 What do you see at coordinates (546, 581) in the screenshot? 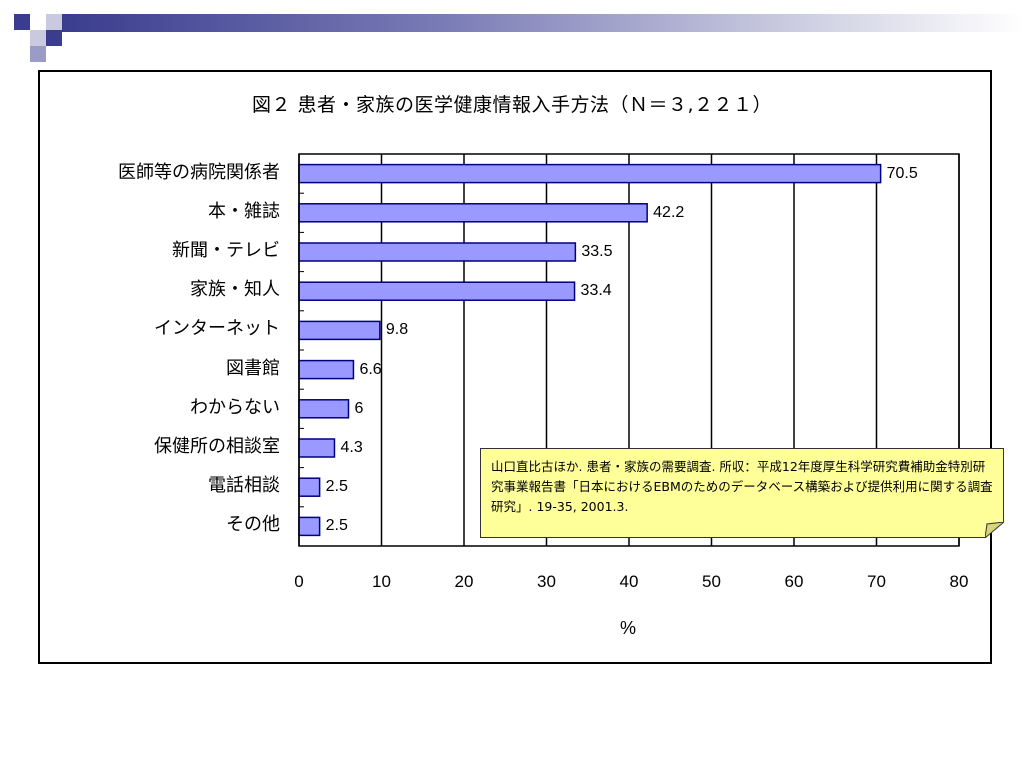
I see `x-tick-label: 30` at bounding box center [546, 581].